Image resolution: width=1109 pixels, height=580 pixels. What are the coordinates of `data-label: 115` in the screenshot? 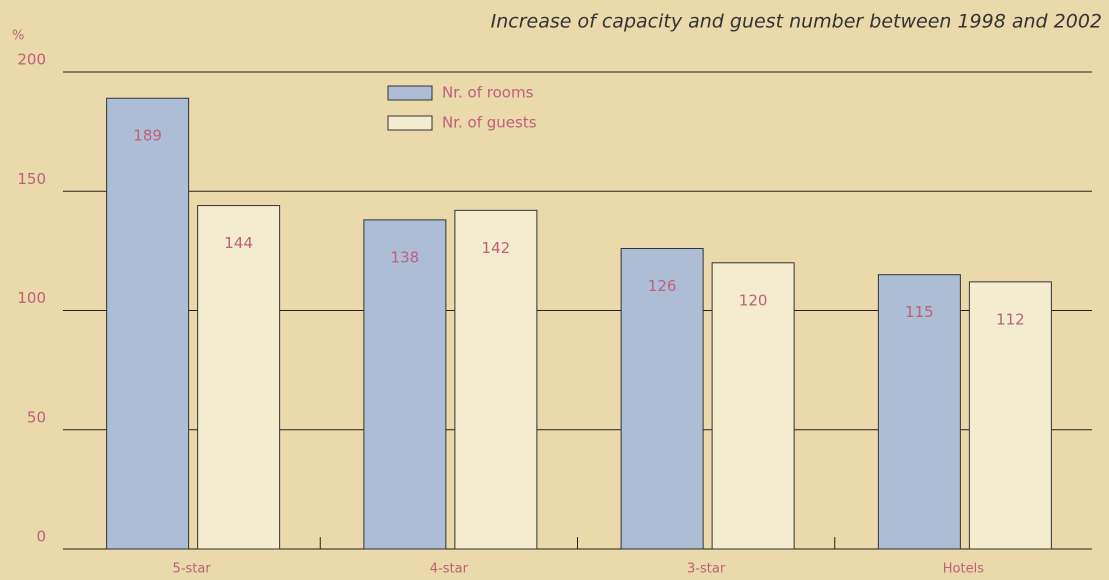 It's located at (919, 312).